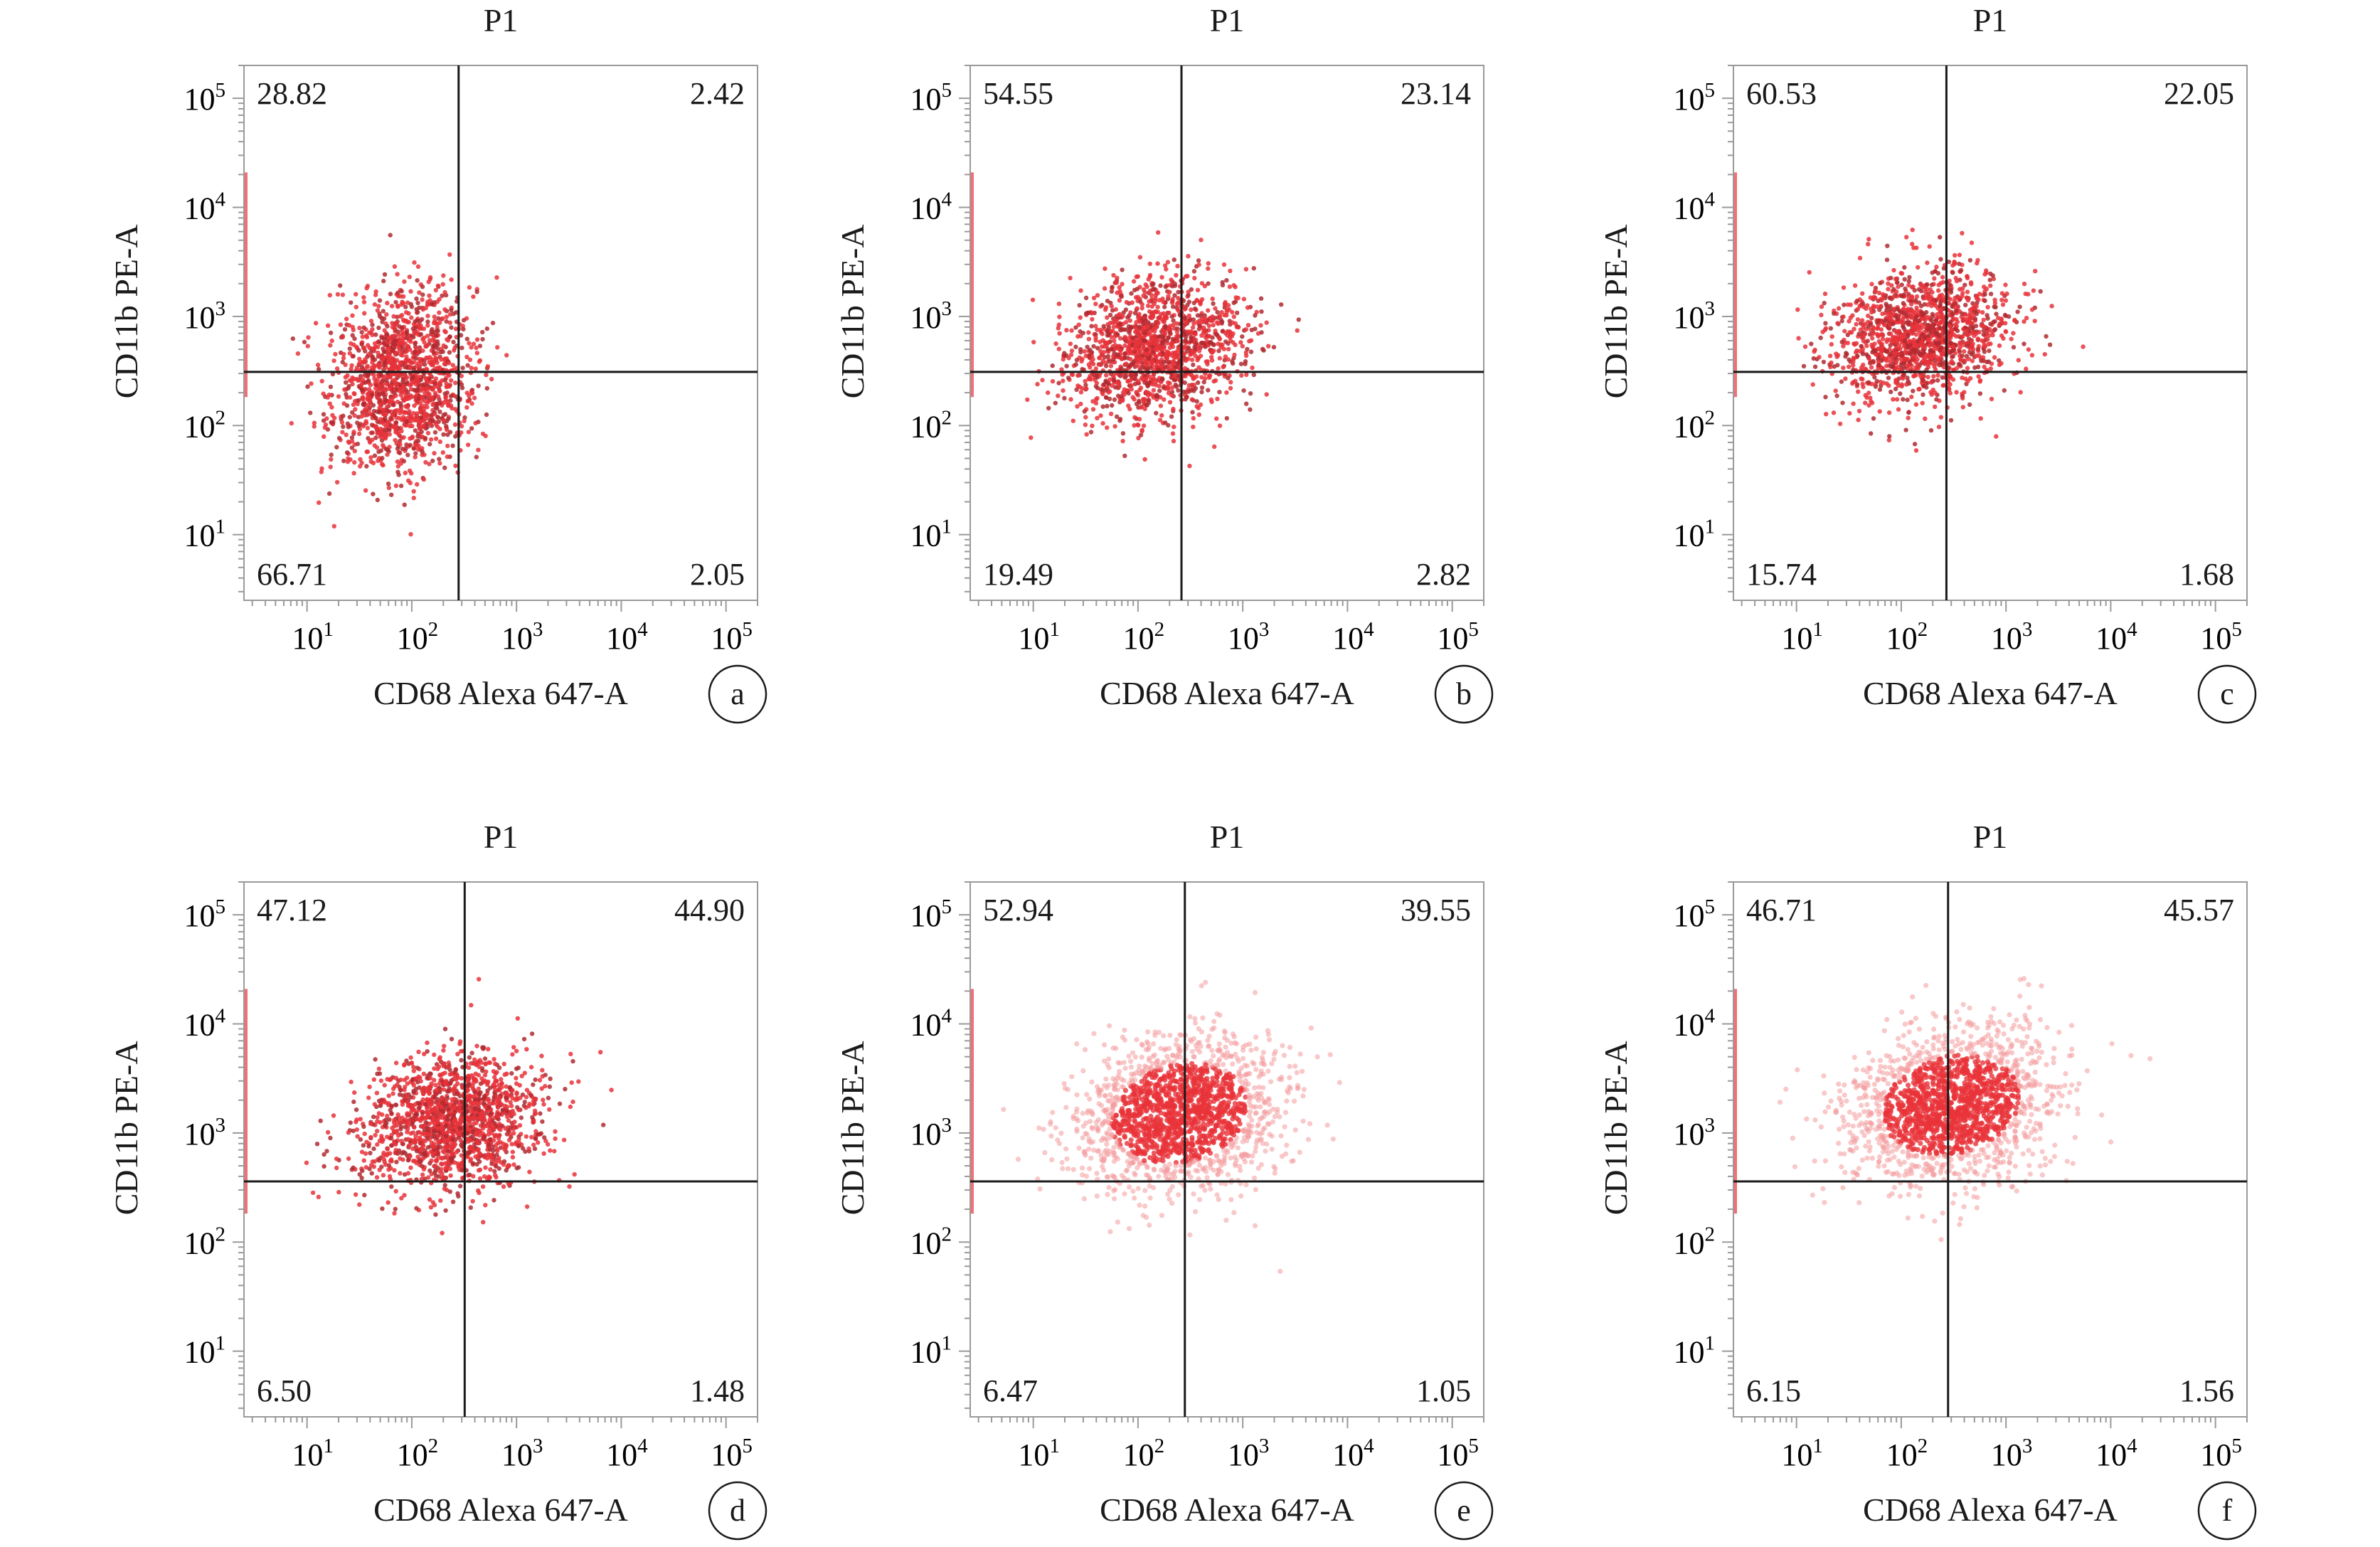 The height and width of the screenshot is (1547, 2380). I want to click on scatter-points, so click(459, 1106).